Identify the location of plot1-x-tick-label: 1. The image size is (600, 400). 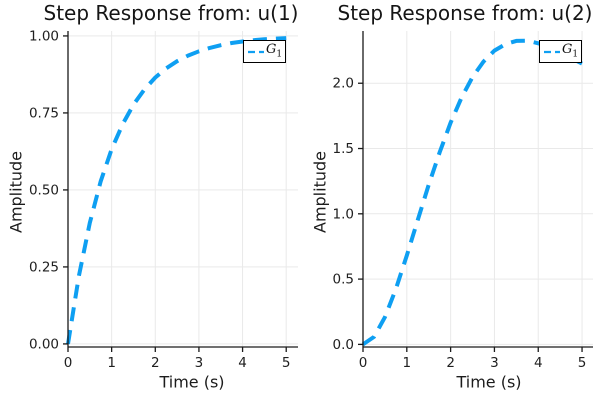
(111, 363).